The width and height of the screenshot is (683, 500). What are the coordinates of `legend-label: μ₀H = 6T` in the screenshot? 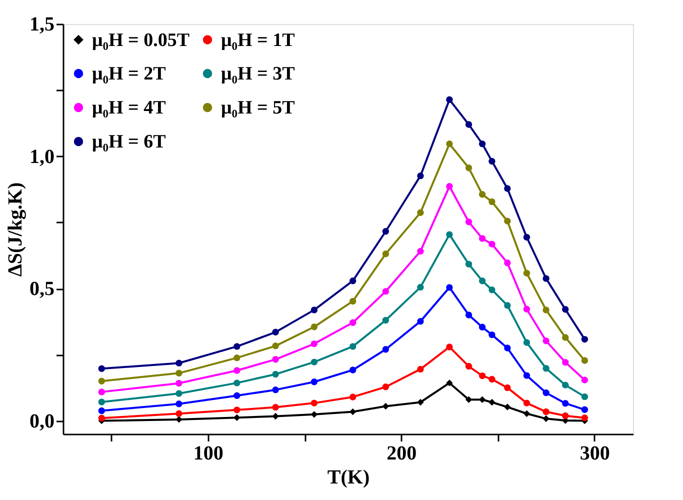 It's located at (129, 142).